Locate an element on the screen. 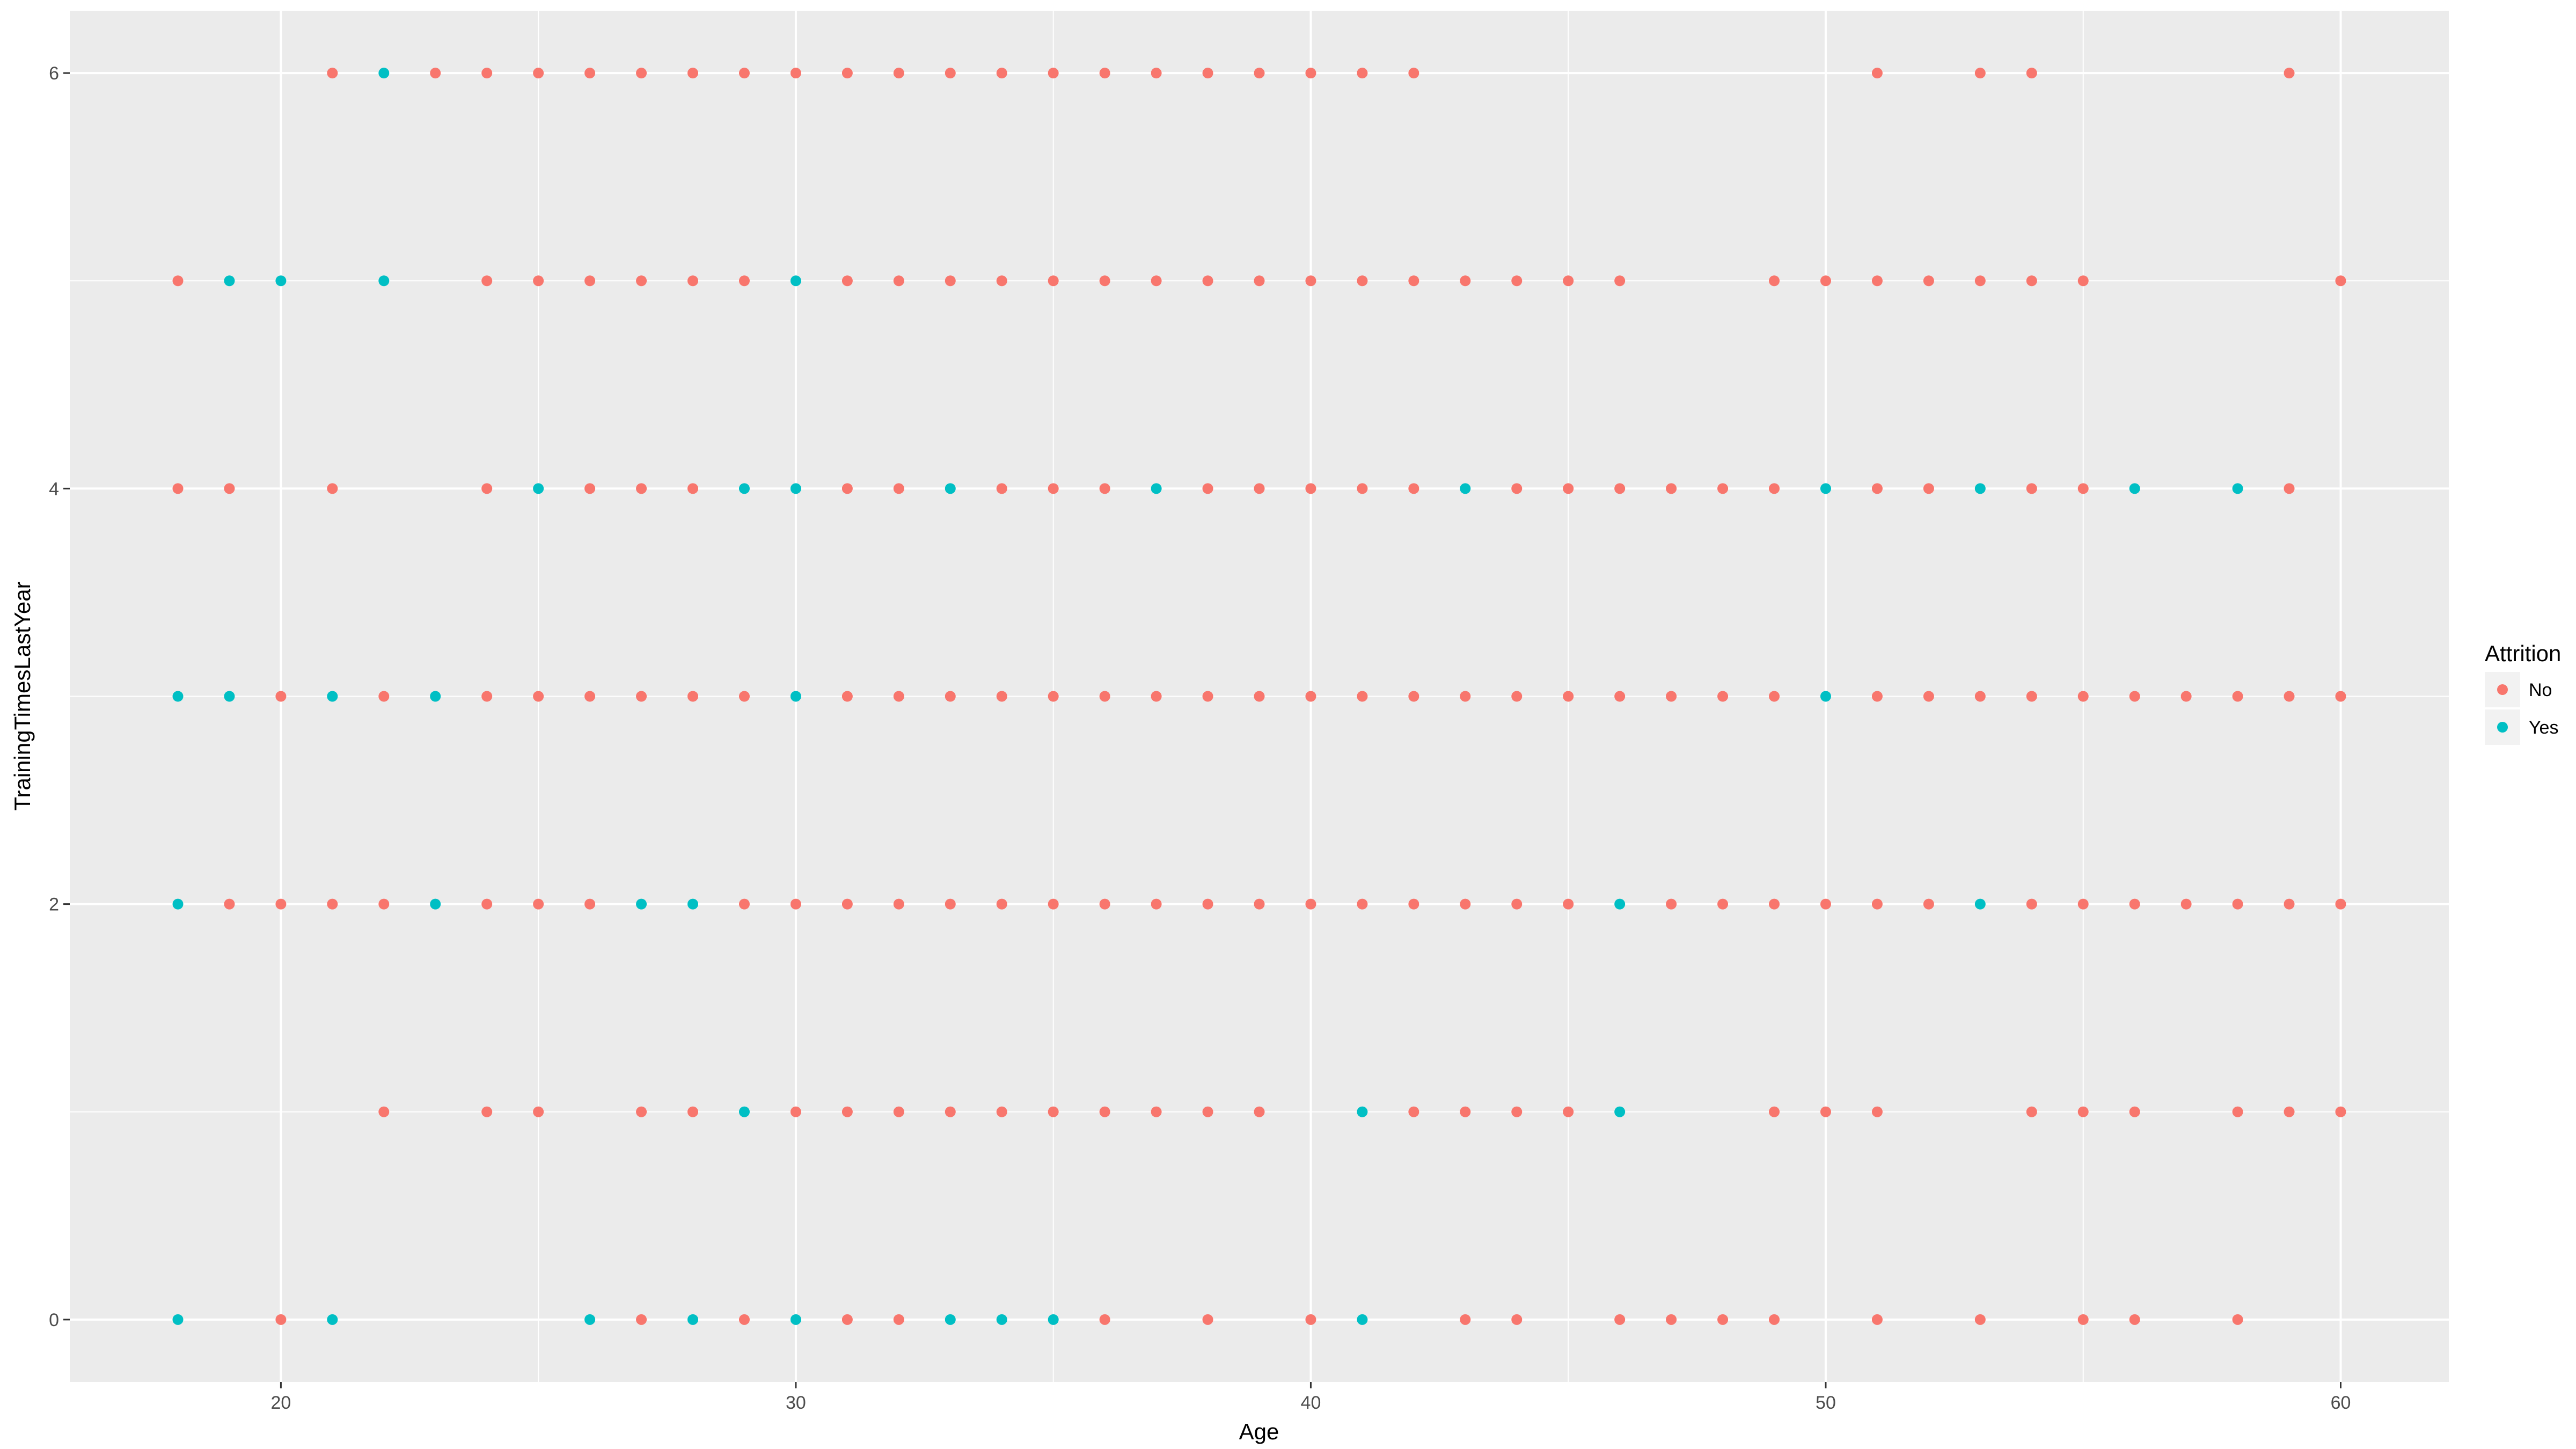  x-tick-label: 60 is located at coordinates (2341, 1403).